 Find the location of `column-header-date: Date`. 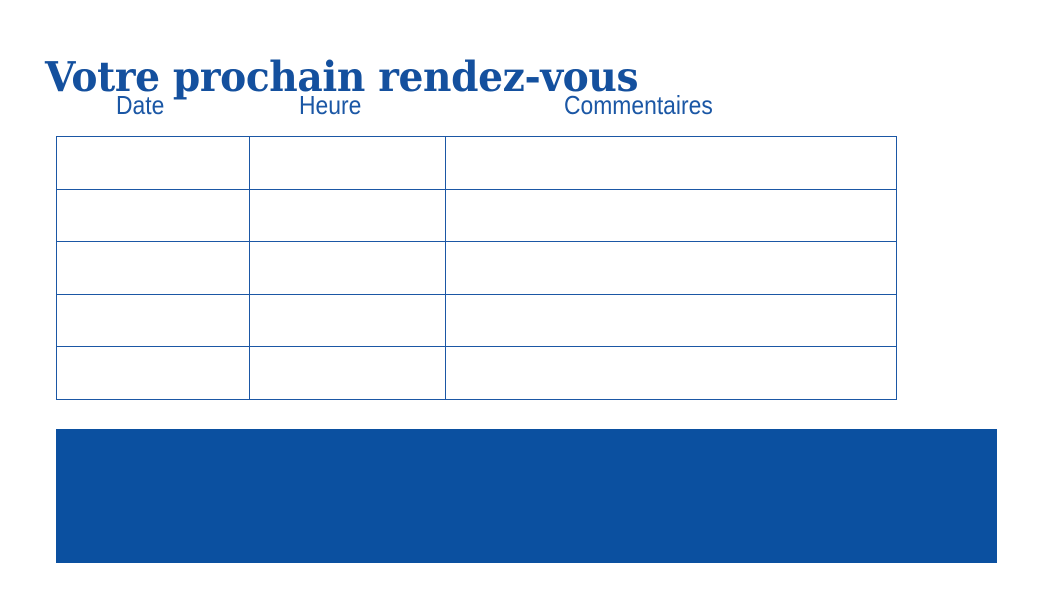

column-header-date: Date is located at coordinates (140, 105).